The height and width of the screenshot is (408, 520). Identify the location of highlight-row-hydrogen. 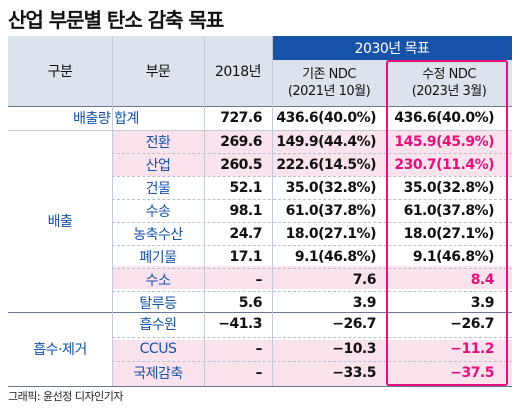
(312, 277).